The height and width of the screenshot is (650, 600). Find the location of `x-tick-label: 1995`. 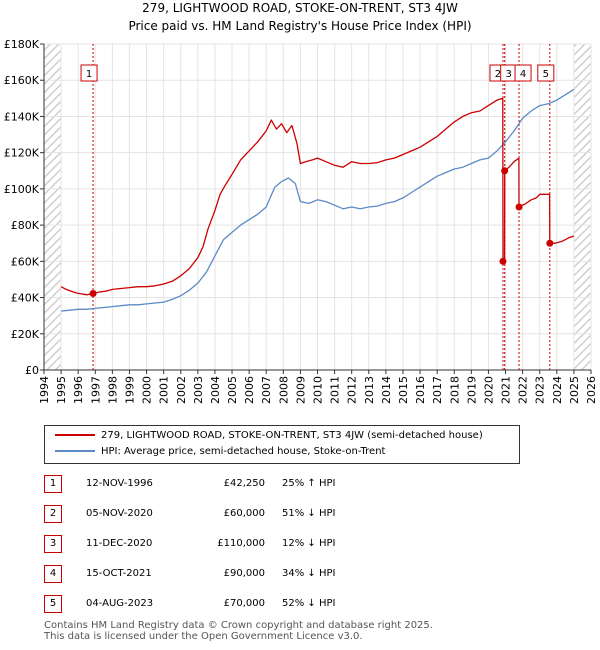

x-tick-label: 1995 is located at coordinates (61, 390).